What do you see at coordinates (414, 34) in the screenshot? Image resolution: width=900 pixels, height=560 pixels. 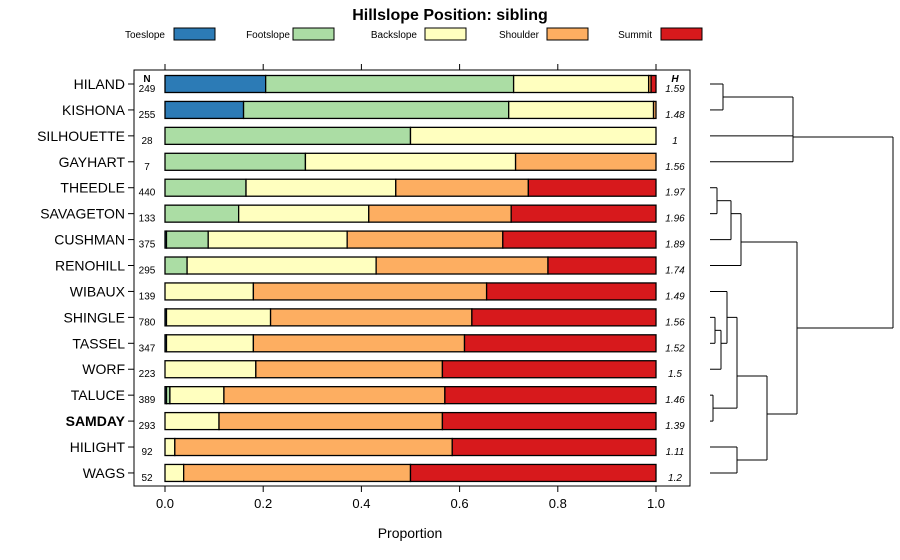 I see `legend: Toeslope Footslope Backslope Shoulder Summit` at bounding box center [414, 34].